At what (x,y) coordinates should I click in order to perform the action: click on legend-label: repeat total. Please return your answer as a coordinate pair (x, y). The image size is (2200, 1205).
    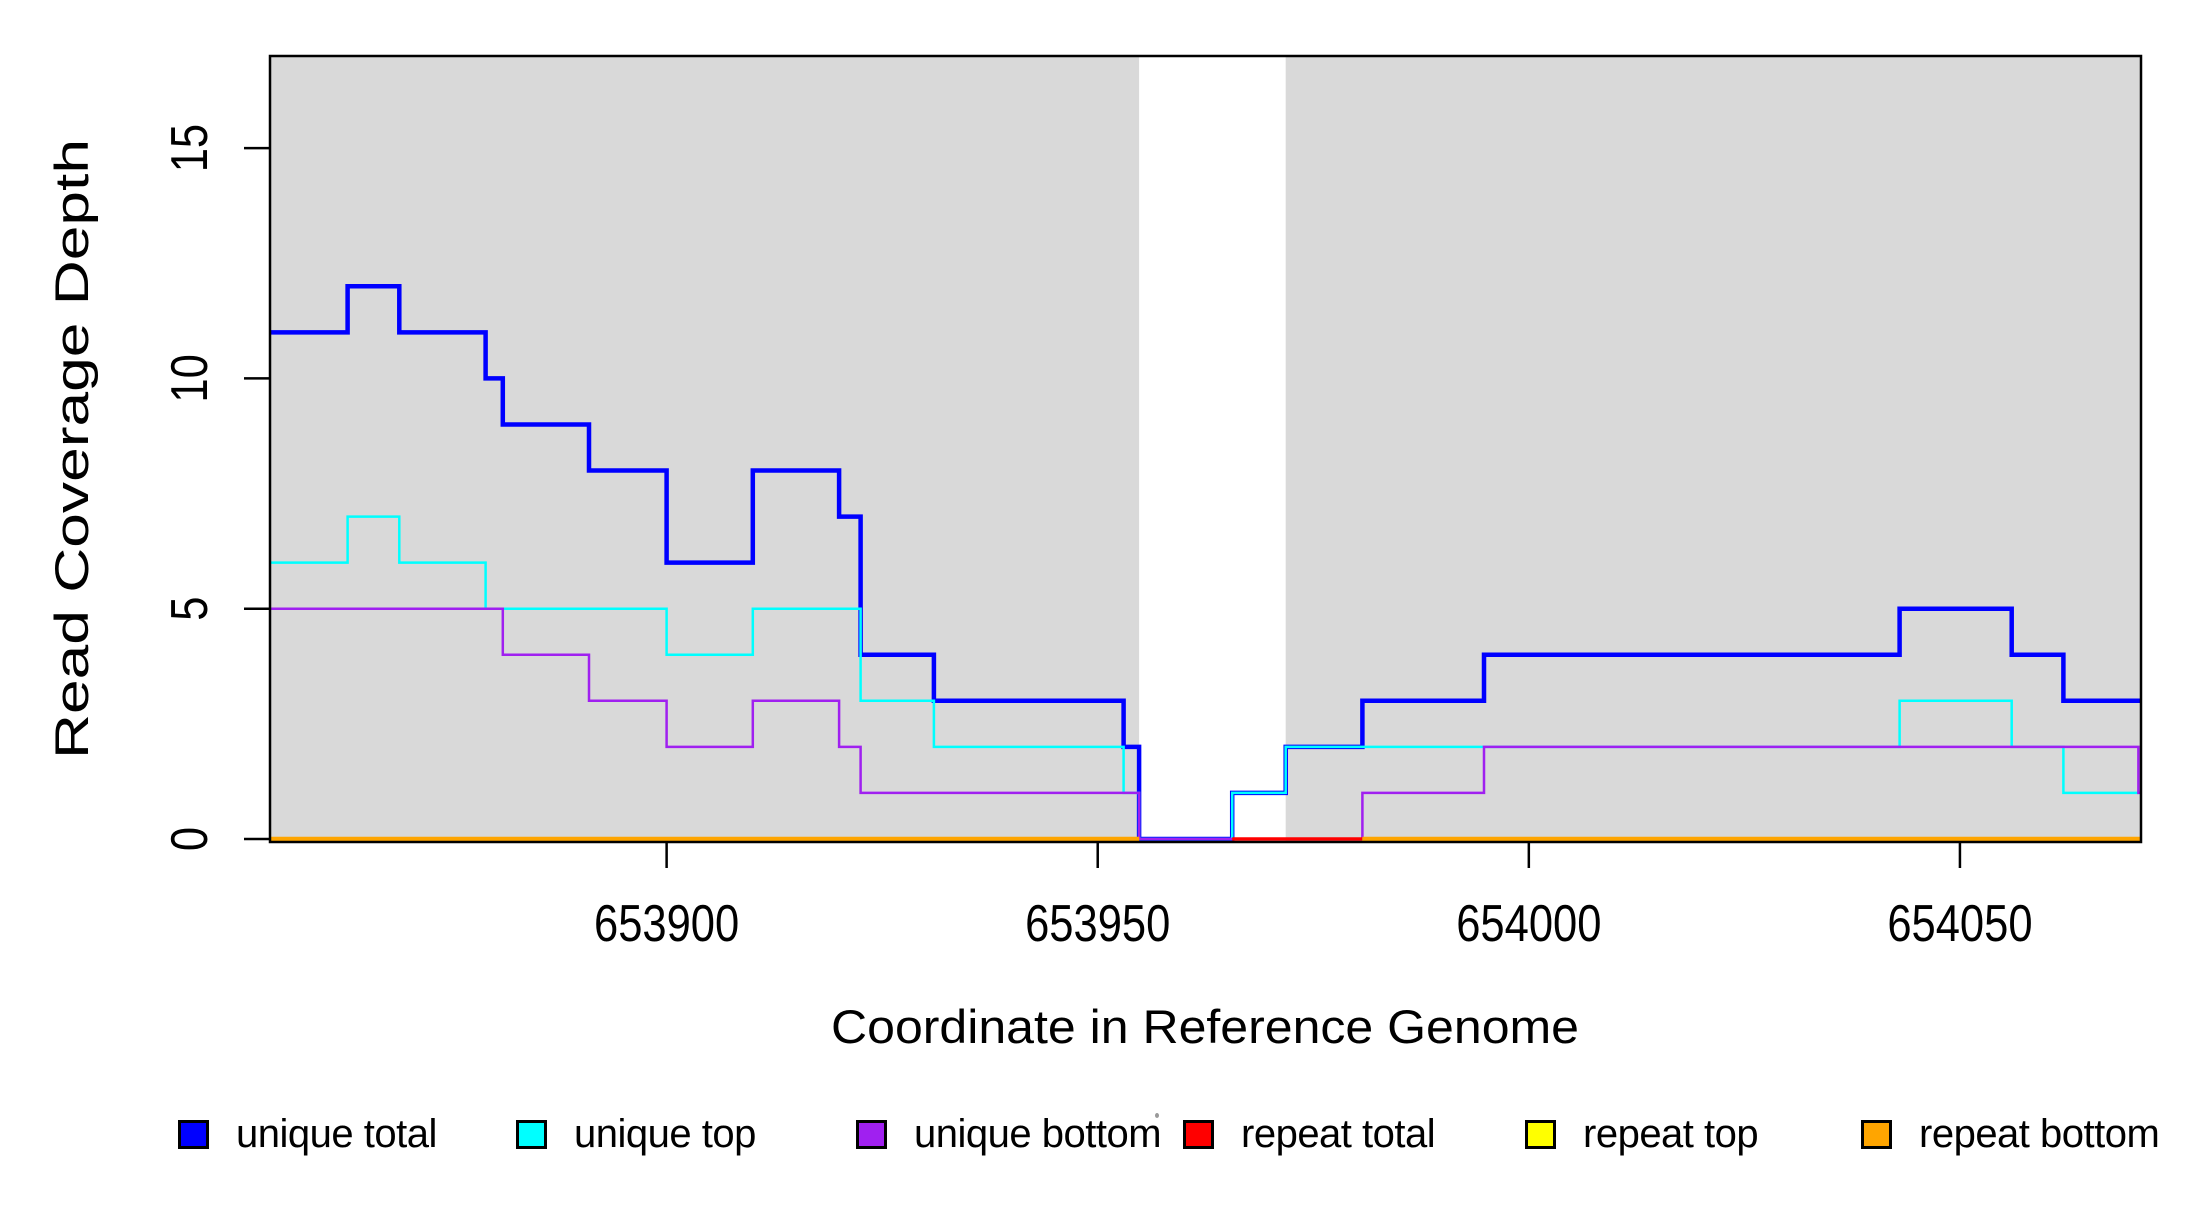
    Looking at the image, I should click on (1338, 1133).